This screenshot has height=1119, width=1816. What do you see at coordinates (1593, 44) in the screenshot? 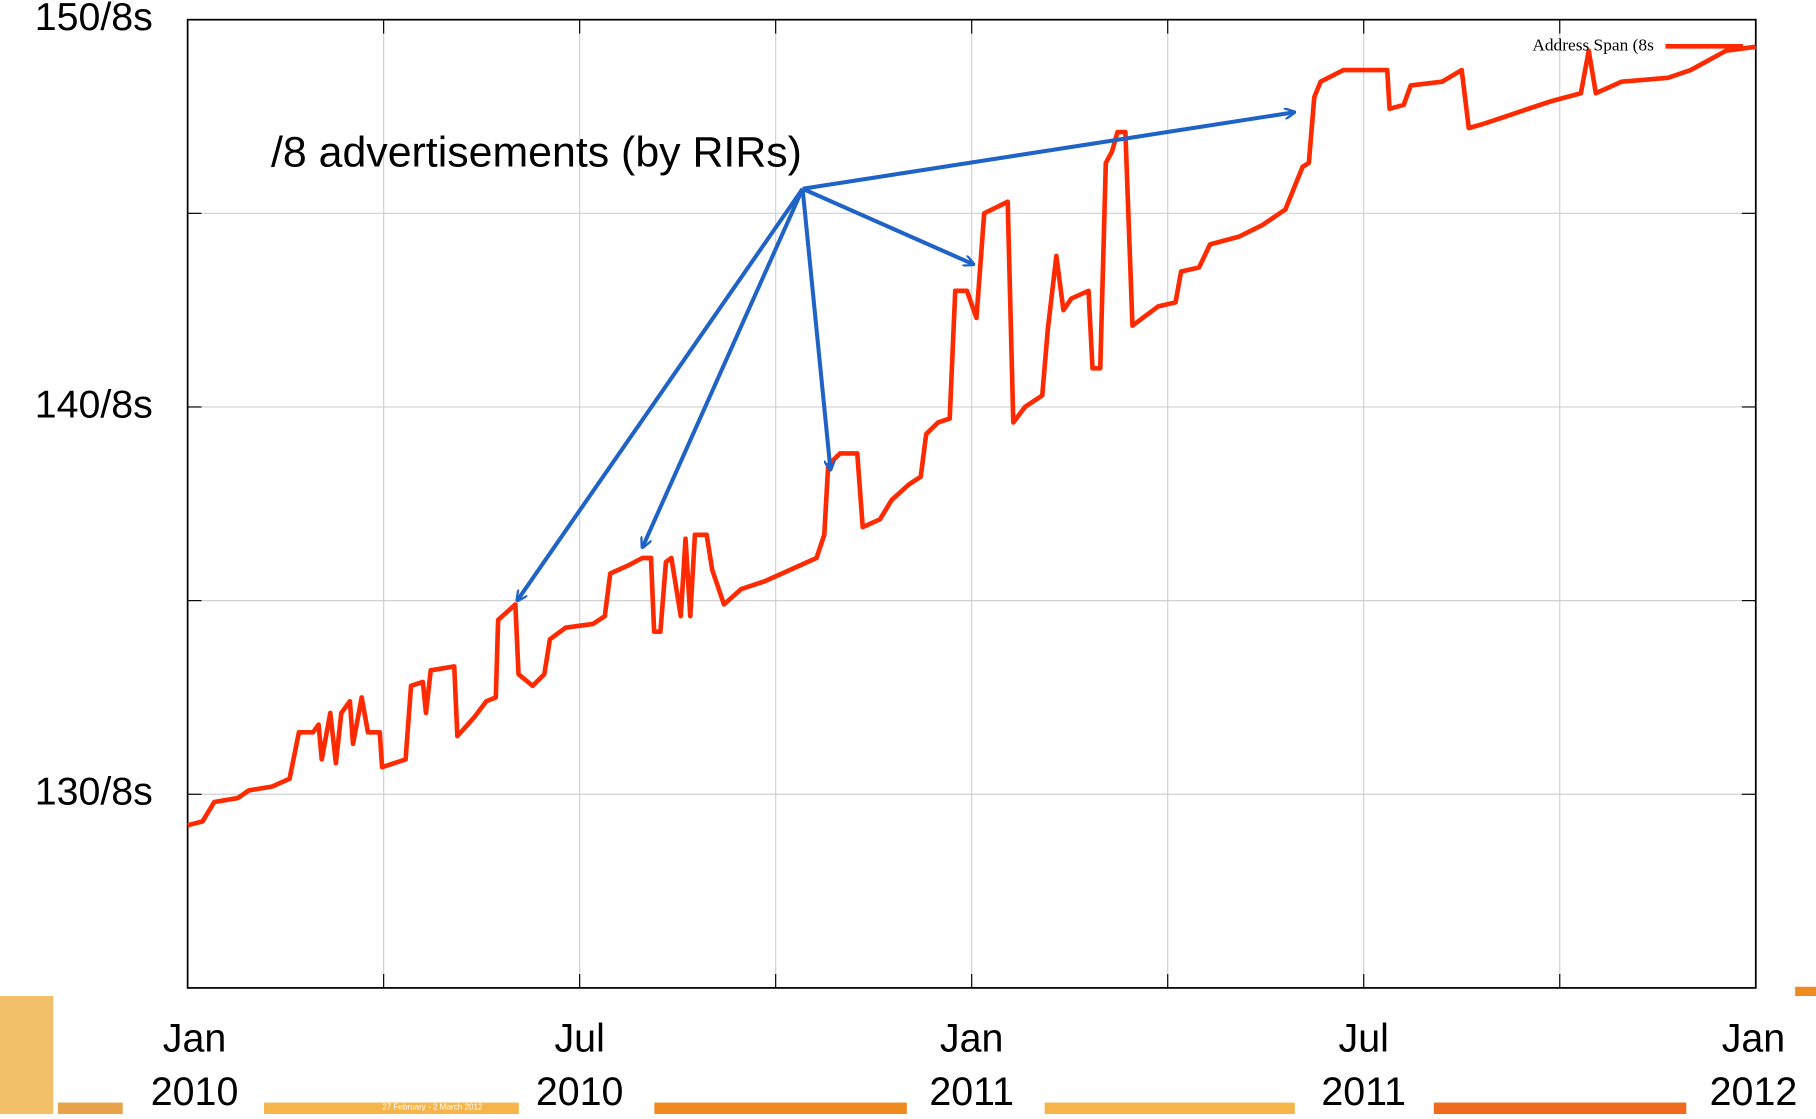
I see `legend-label: Address Span (8s` at bounding box center [1593, 44].